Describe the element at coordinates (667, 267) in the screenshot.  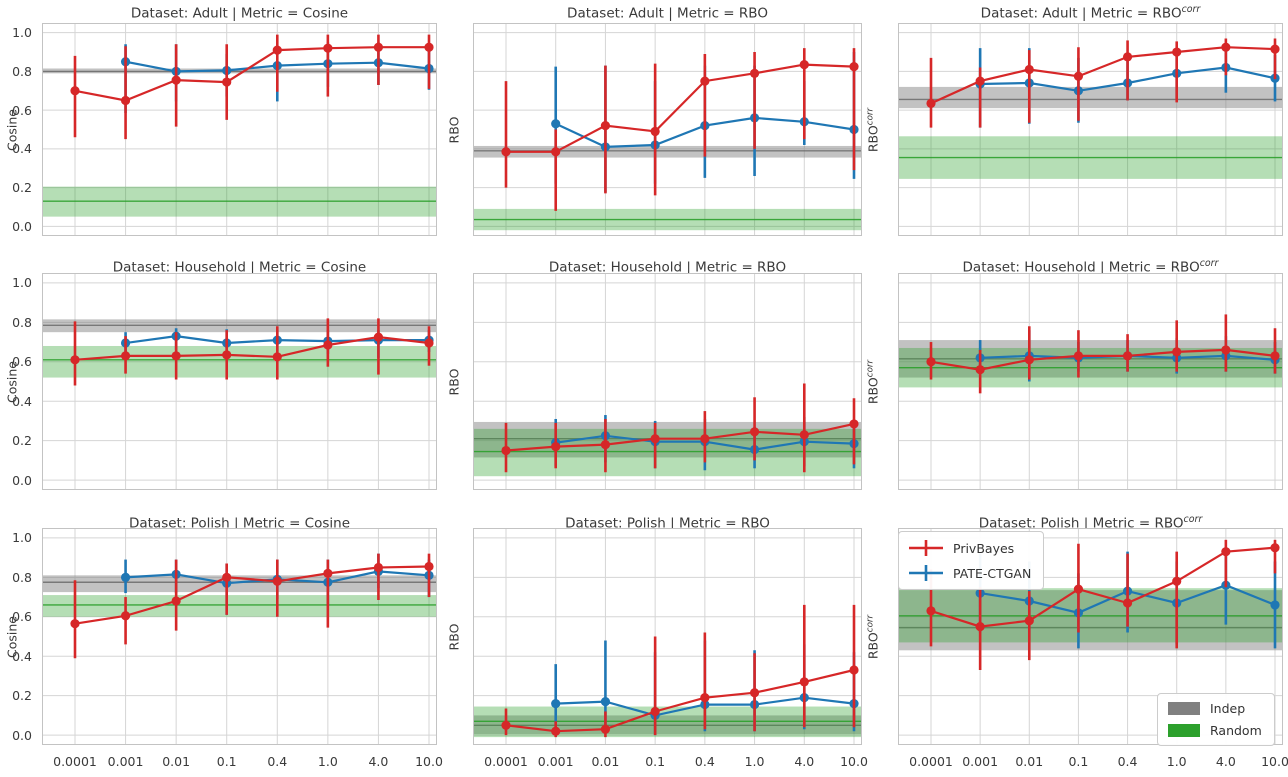
I see `plot-title: Dataset: Household | Metric = RBO` at that location.